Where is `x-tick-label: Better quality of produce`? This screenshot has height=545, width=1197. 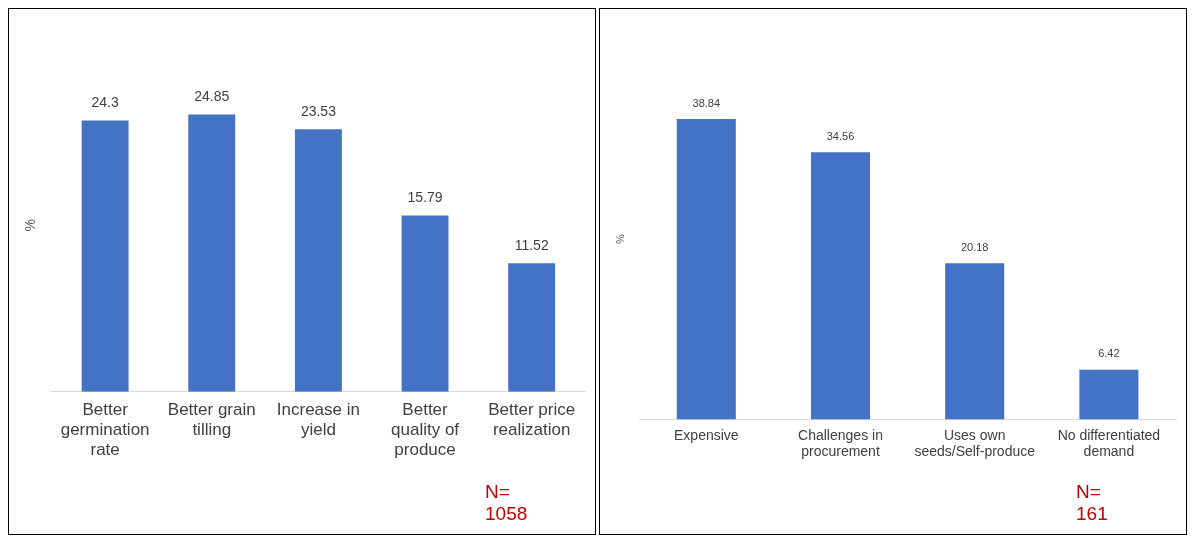
x-tick-label: Better quality of produce is located at coordinates (425, 429).